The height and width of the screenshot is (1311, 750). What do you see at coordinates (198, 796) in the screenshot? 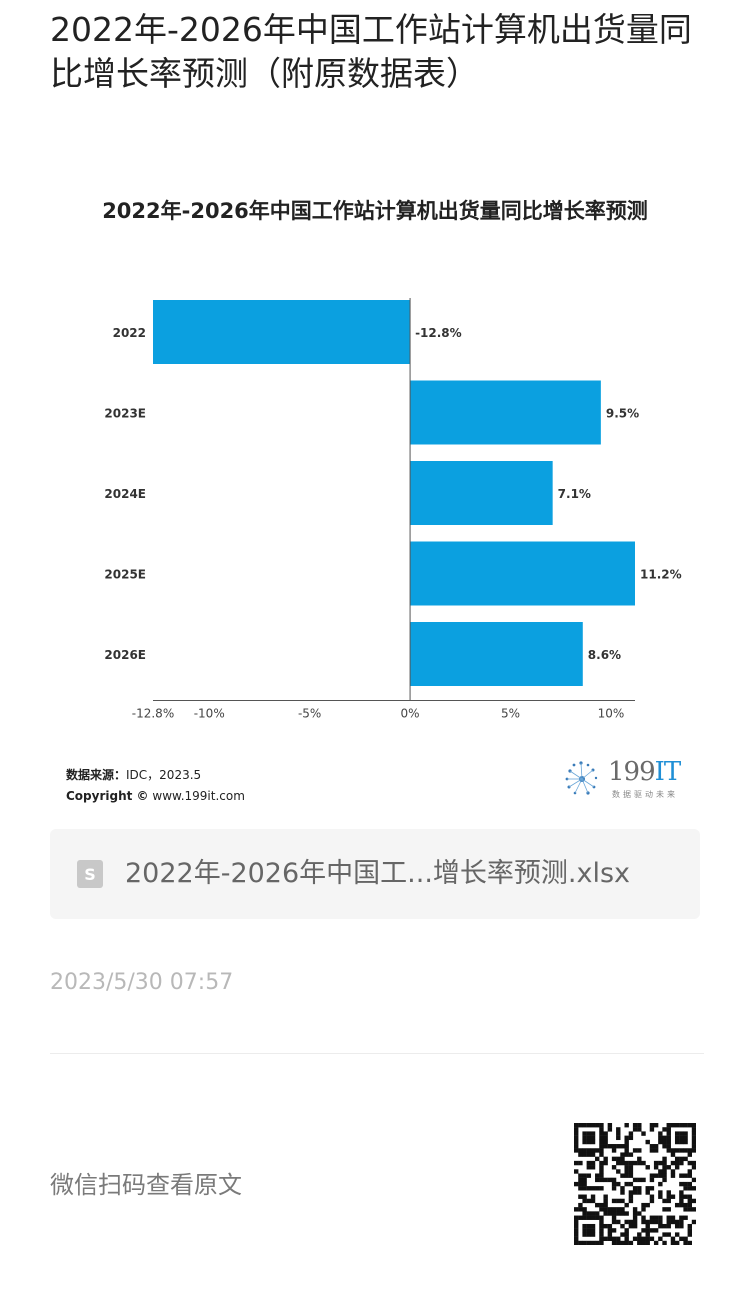
I see `copyright-value: www.199it.com` at bounding box center [198, 796].